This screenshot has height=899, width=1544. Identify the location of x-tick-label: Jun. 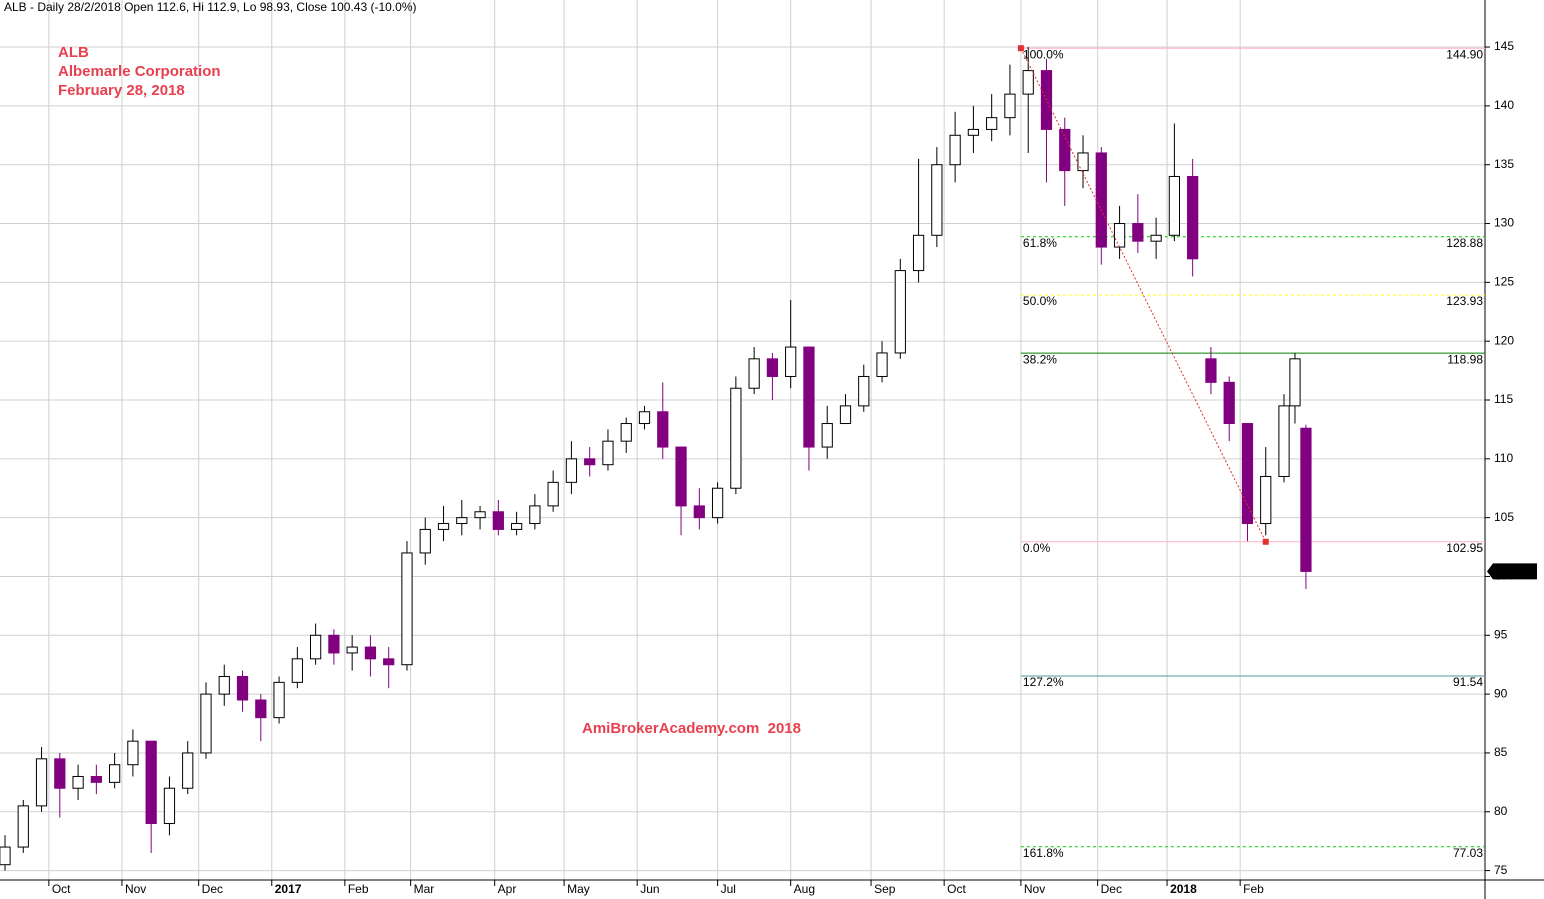
(649, 889).